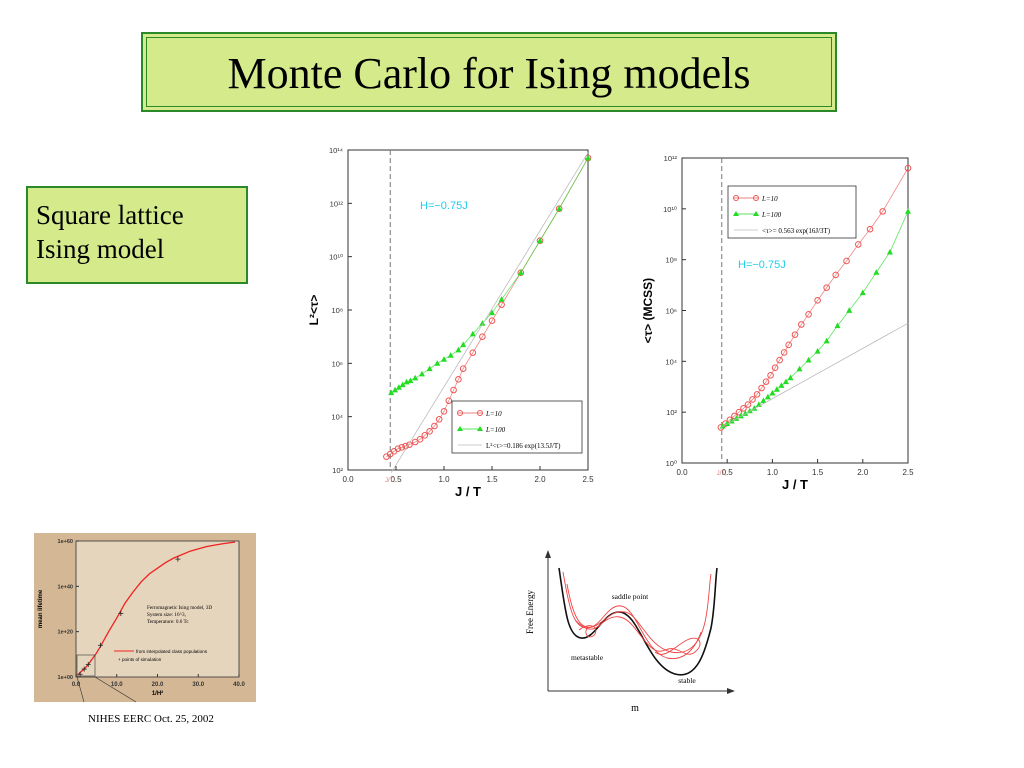 The width and height of the screenshot is (1024, 768). What do you see at coordinates (157, 693) in the screenshot?
I see `x-axis-label: 1/H²` at bounding box center [157, 693].